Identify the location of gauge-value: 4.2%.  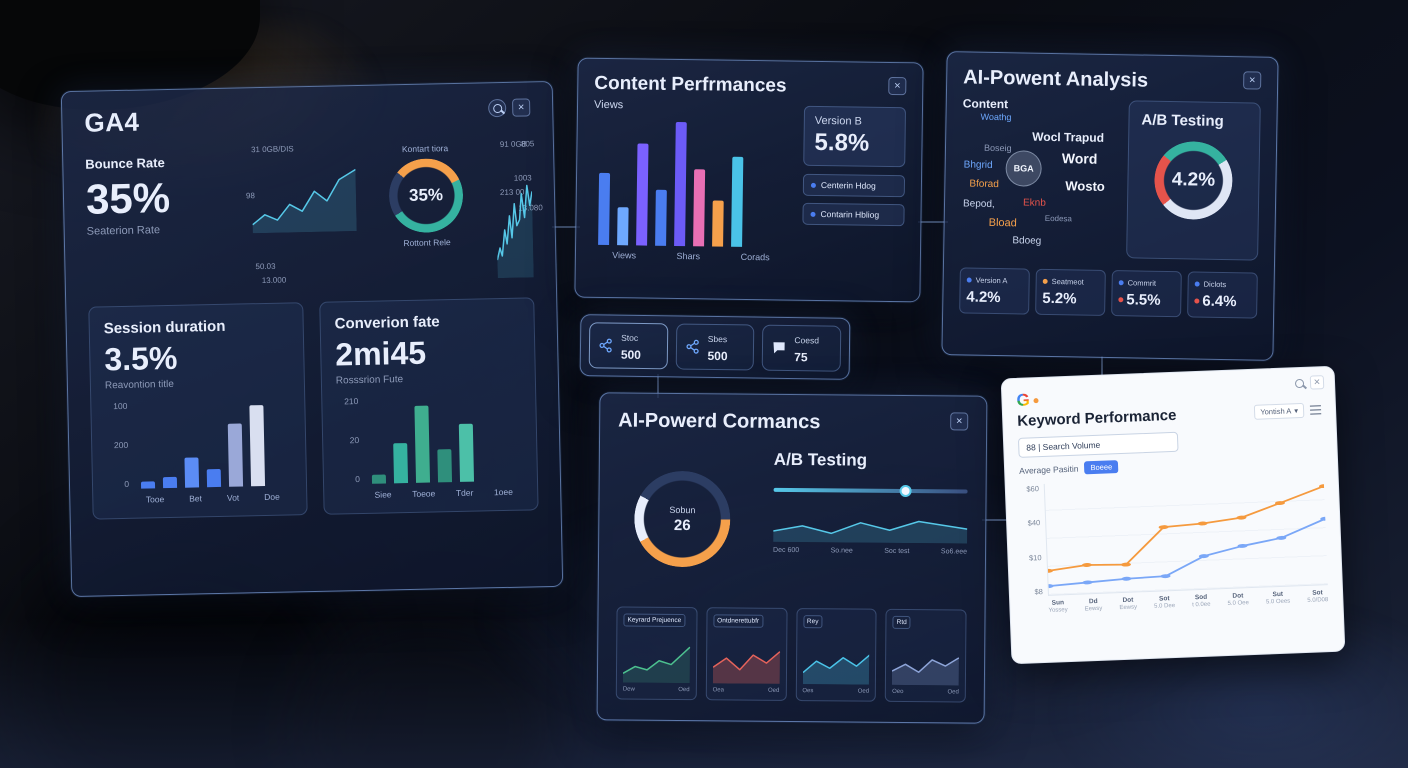
(1193, 180).